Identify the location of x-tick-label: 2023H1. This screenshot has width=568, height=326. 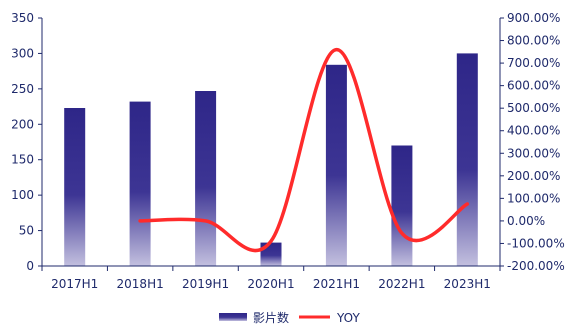
(467, 284).